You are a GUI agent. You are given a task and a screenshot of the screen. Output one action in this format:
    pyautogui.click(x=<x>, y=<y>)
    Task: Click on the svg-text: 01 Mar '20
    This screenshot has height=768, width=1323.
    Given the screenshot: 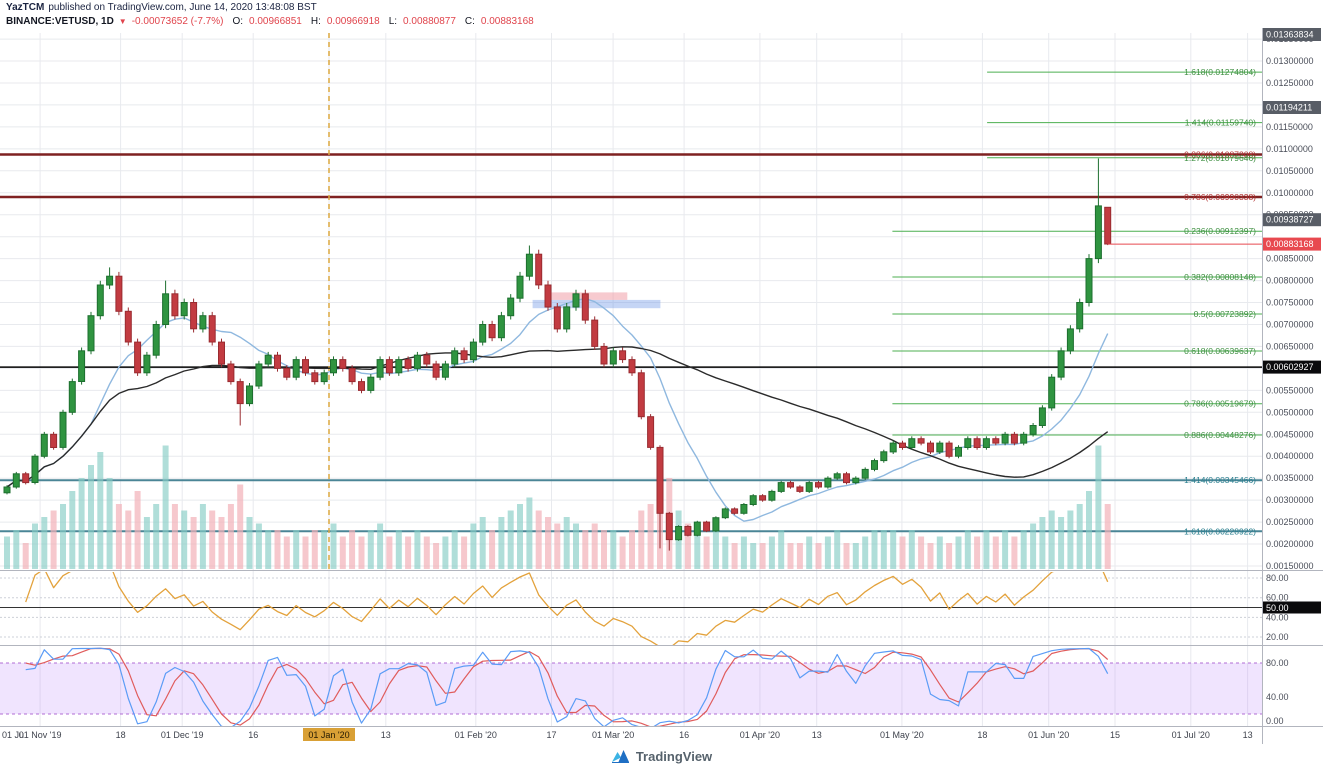 What is the action you would take?
    pyautogui.click(x=613, y=735)
    